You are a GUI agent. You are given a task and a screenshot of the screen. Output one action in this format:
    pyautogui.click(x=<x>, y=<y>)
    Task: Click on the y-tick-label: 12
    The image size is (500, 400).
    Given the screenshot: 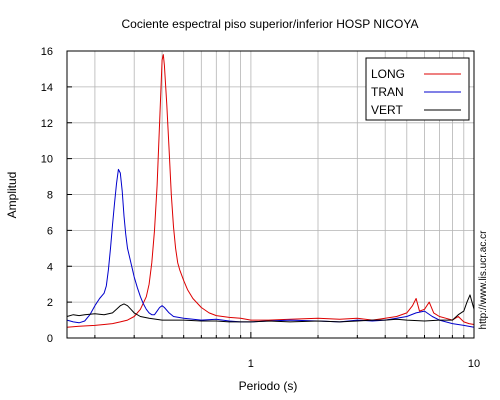 What is the action you would take?
    pyautogui.click(x=47, y=124)
    